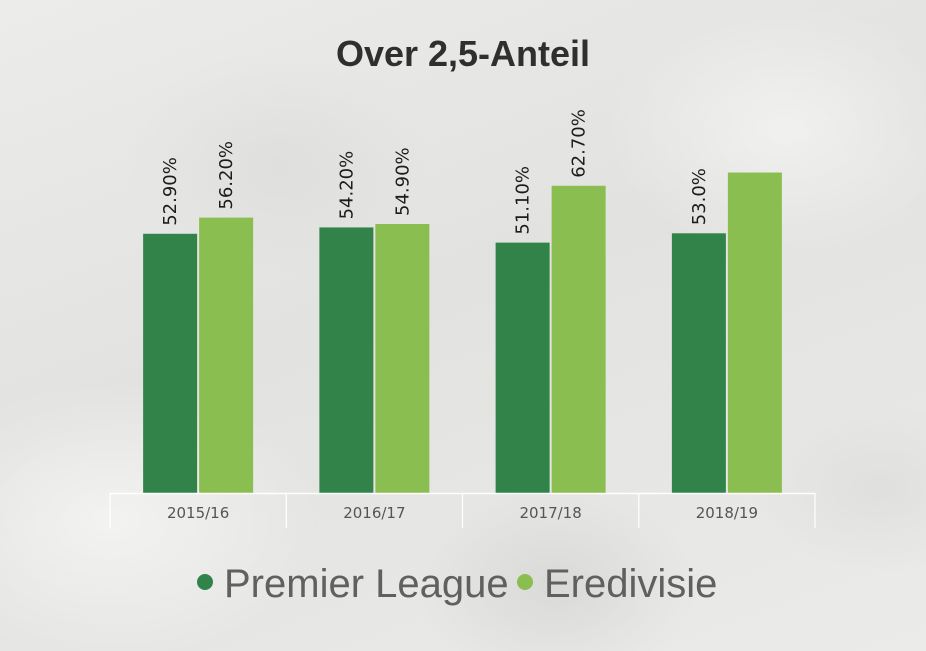 The image size is (926, 651). Describe the element at coordinates (402, 181) in the screenshot. I see `data-label: 54.90%` at that location.